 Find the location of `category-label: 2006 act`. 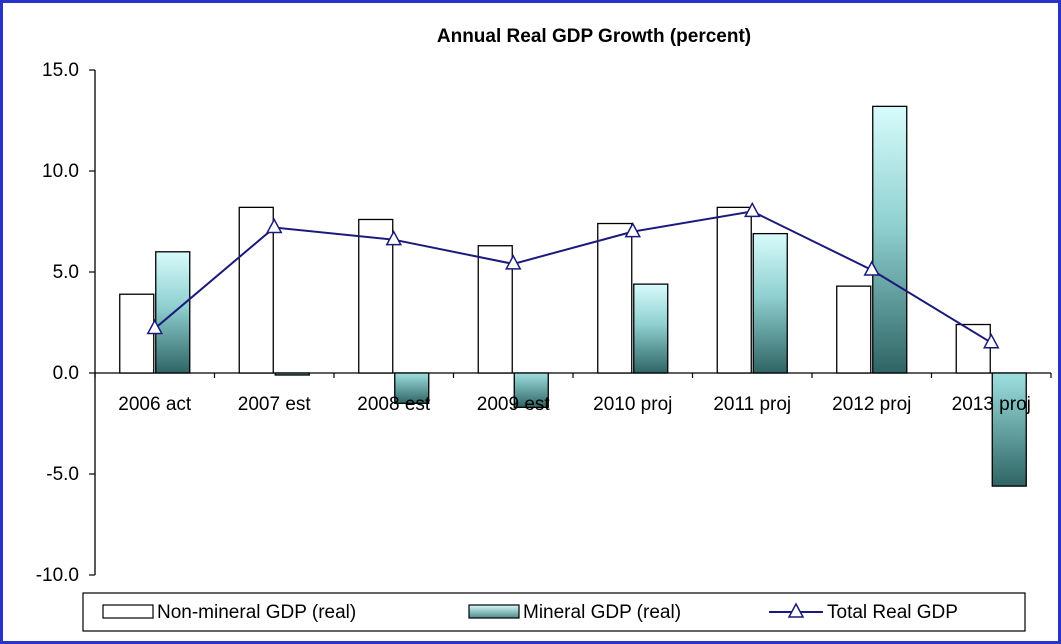

category-label: 2006 act is located at coordinates (155, 404).